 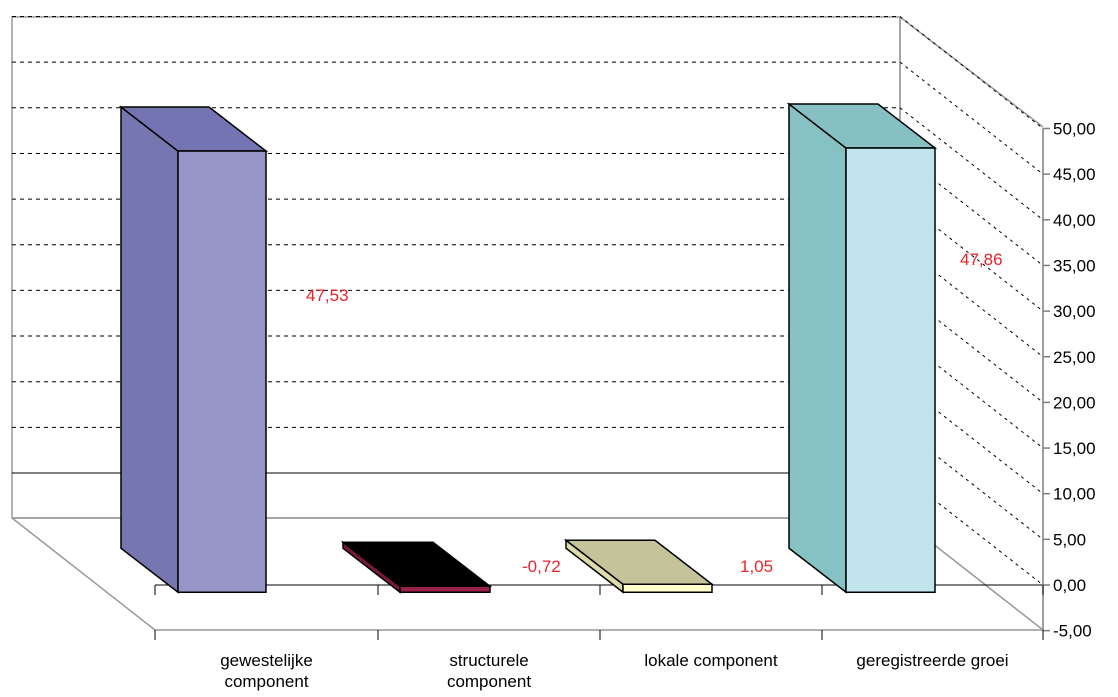 I want to click on category-label: gewestelijke, so click(x=266, y=660).